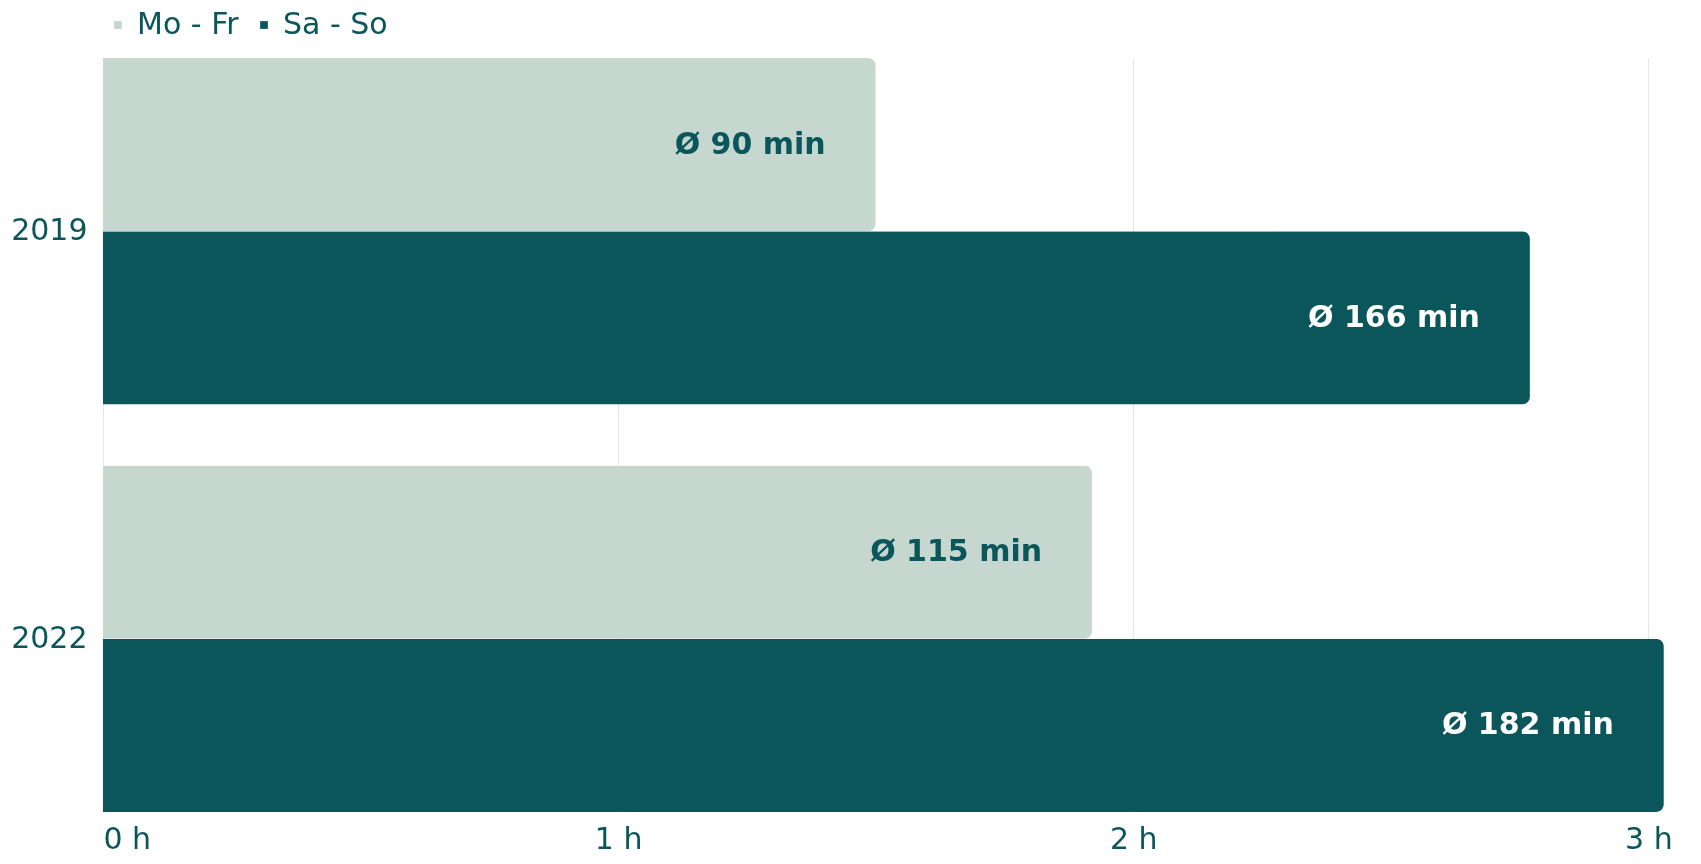 This screenshot has width=1701, height=864. Describe the element at coordinates (618, 838) in the screenshot. I see `x-tick-label: 1 h` at that location.